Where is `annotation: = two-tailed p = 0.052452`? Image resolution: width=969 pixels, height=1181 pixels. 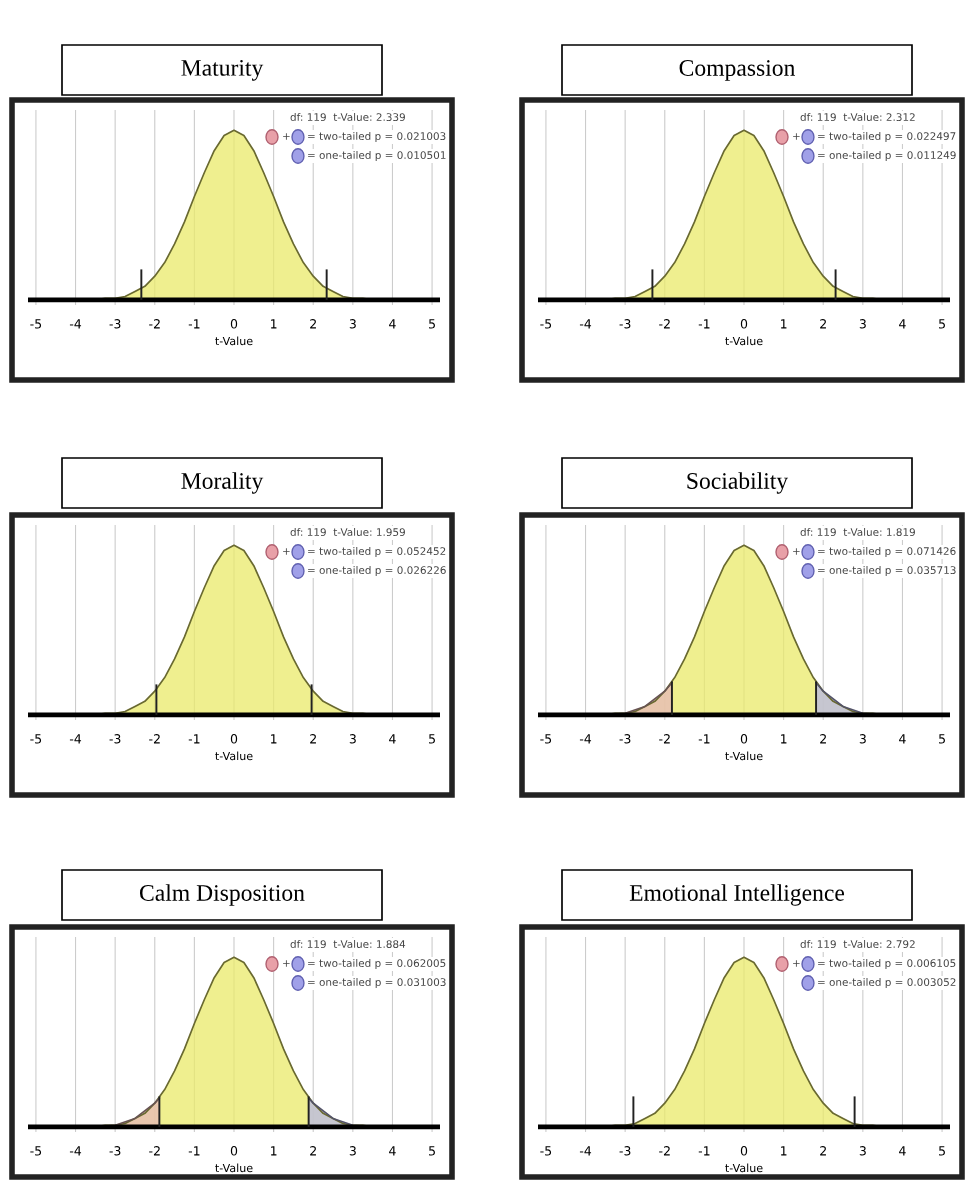 annotation: = two-tailed p = 0.052452 is located at coordinates (377, 552).